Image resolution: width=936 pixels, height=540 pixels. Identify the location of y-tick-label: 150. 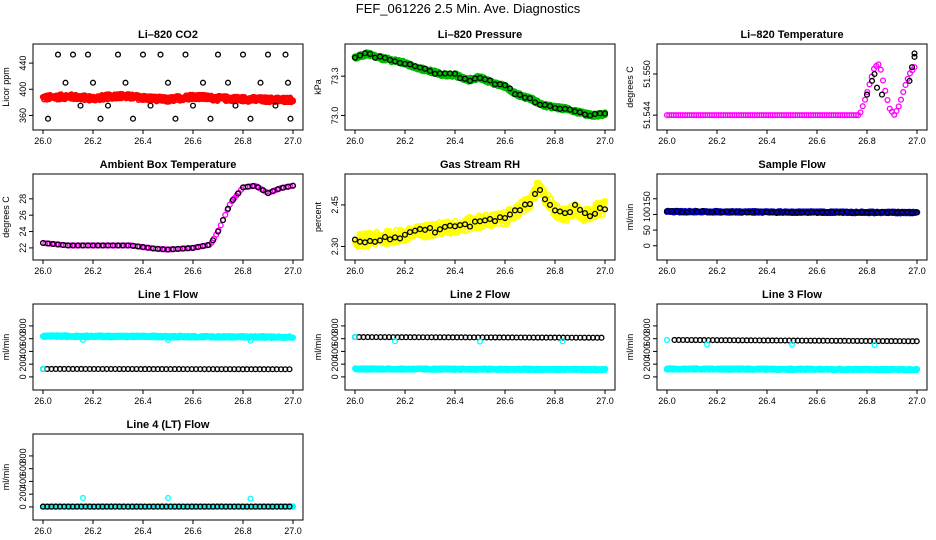
(647, 198).